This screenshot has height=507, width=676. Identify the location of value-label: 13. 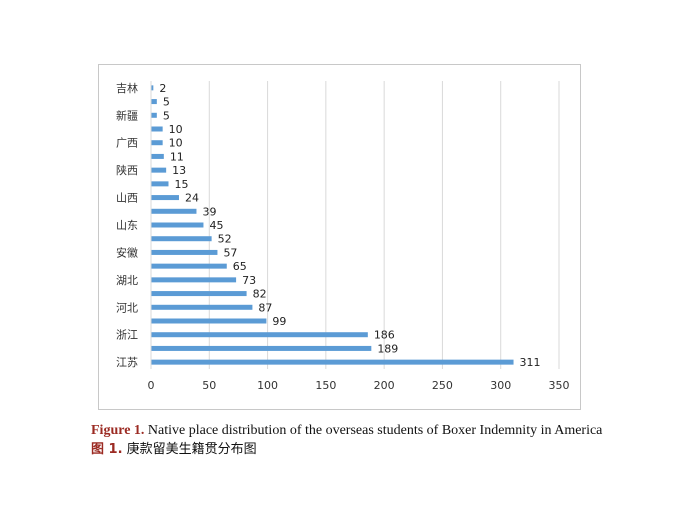
(179, 170).